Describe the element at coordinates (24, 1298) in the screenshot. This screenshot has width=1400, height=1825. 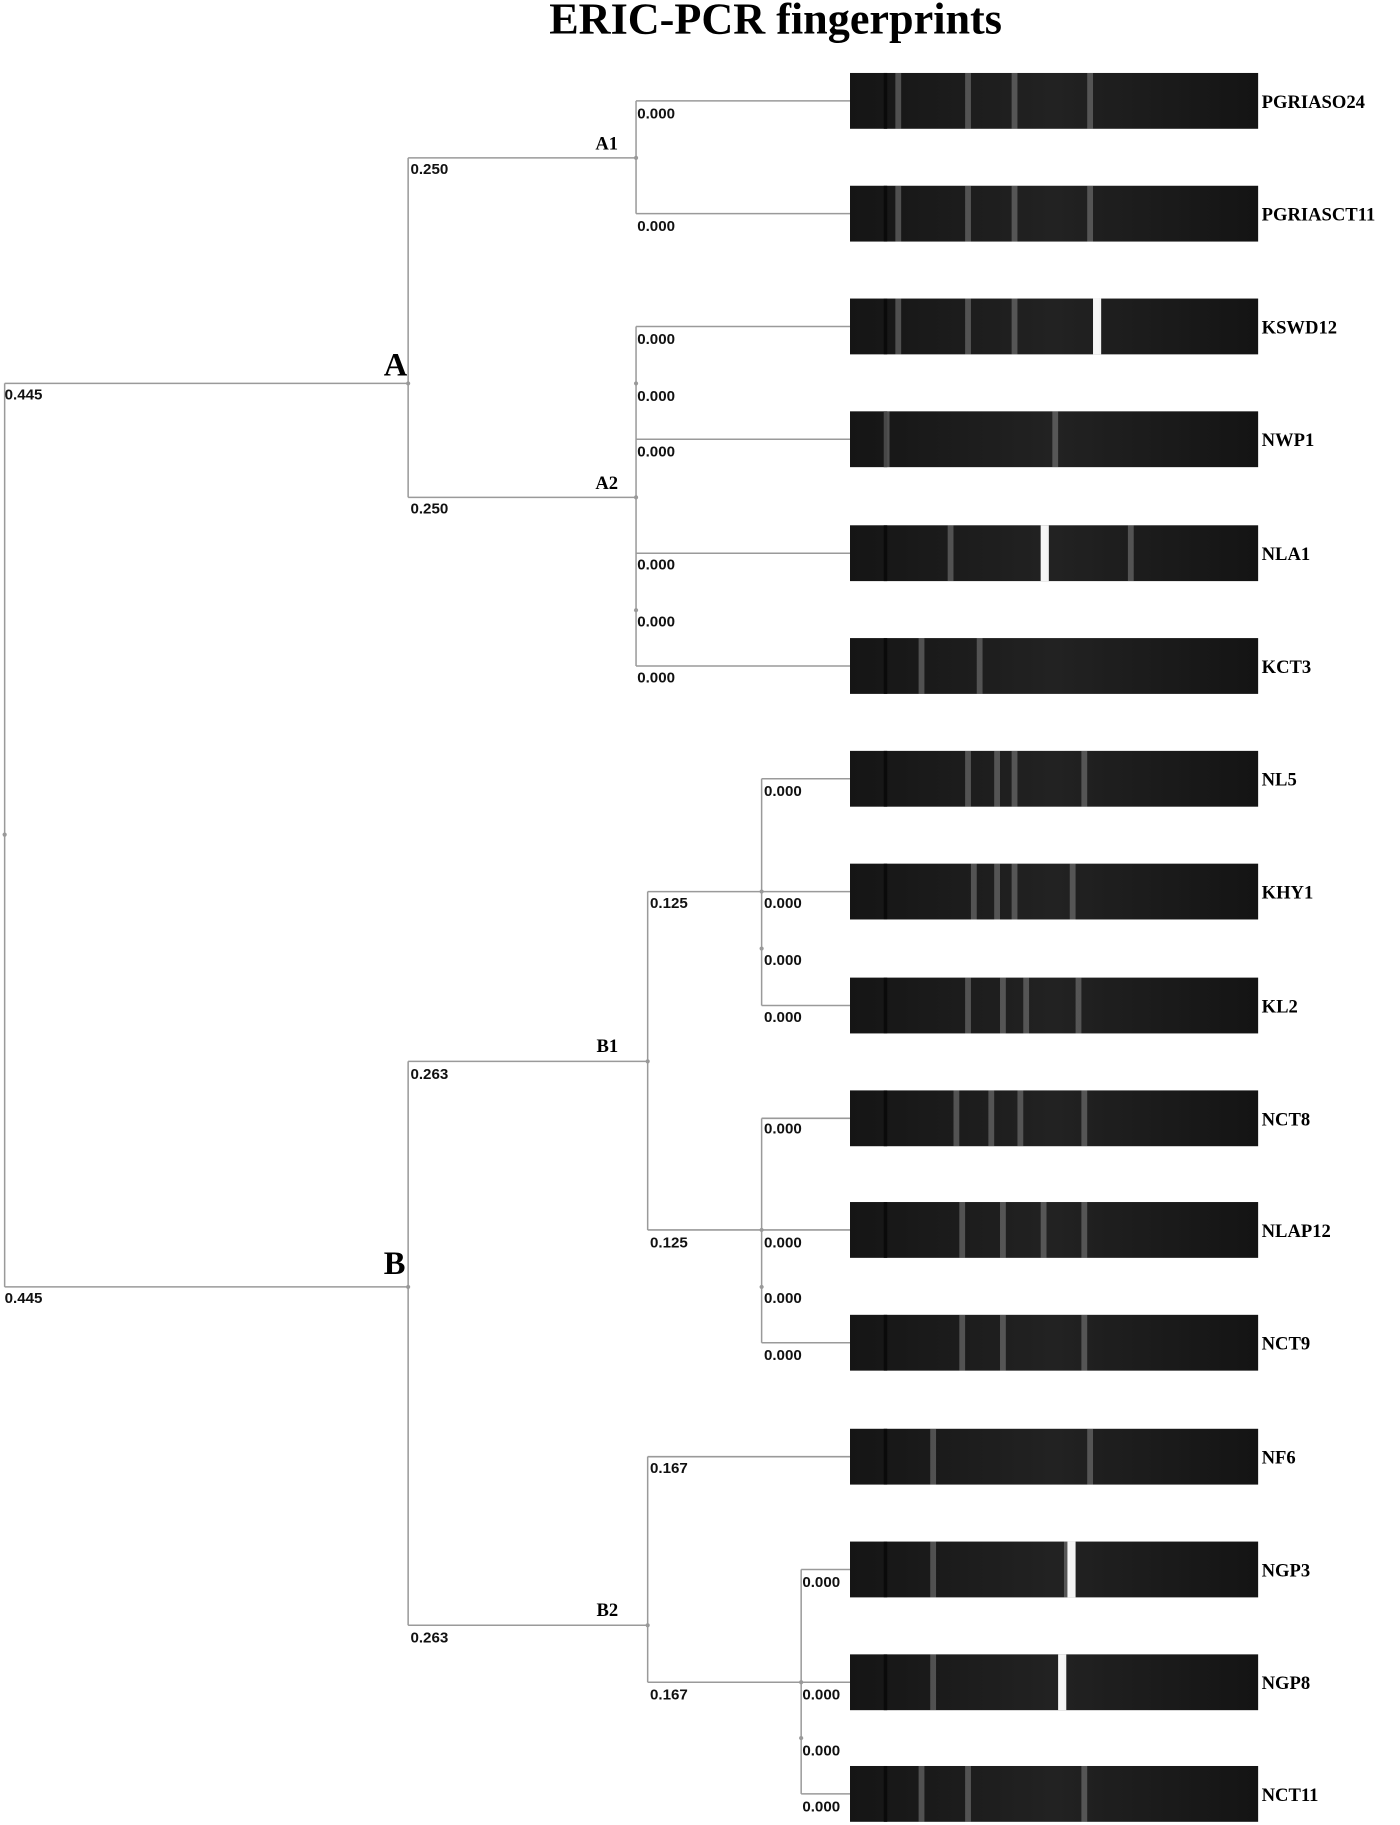
I see `branch-length: 0.445` at that location.